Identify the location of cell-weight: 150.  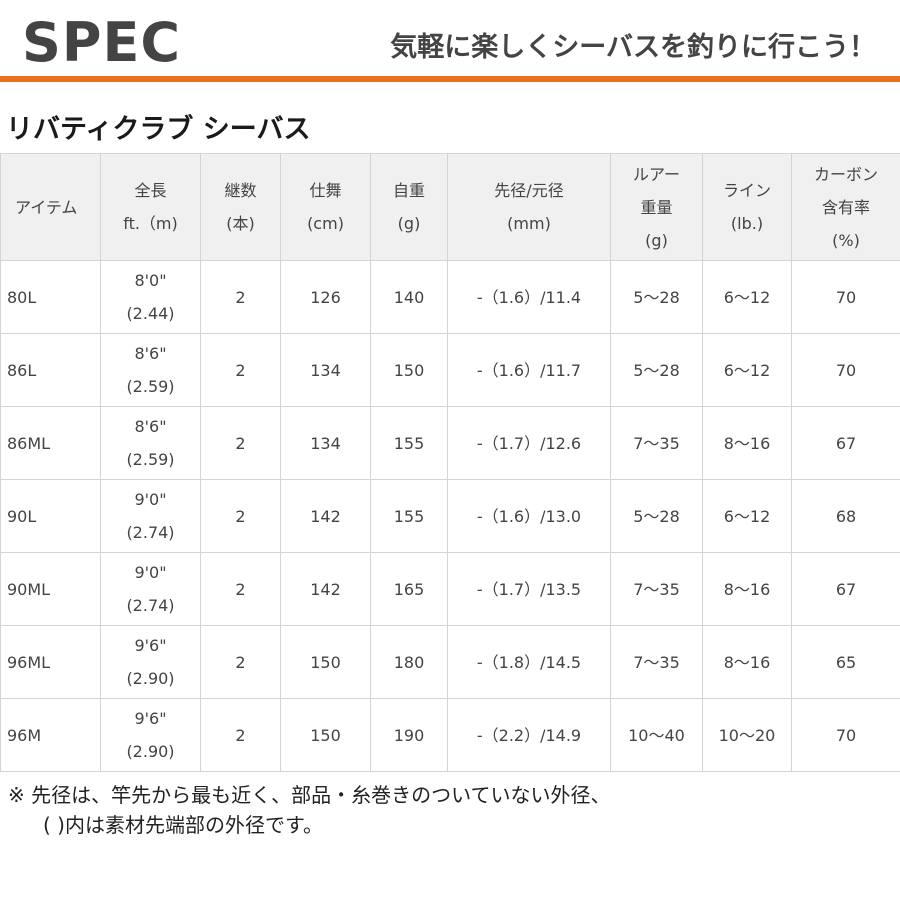
(409, 370).